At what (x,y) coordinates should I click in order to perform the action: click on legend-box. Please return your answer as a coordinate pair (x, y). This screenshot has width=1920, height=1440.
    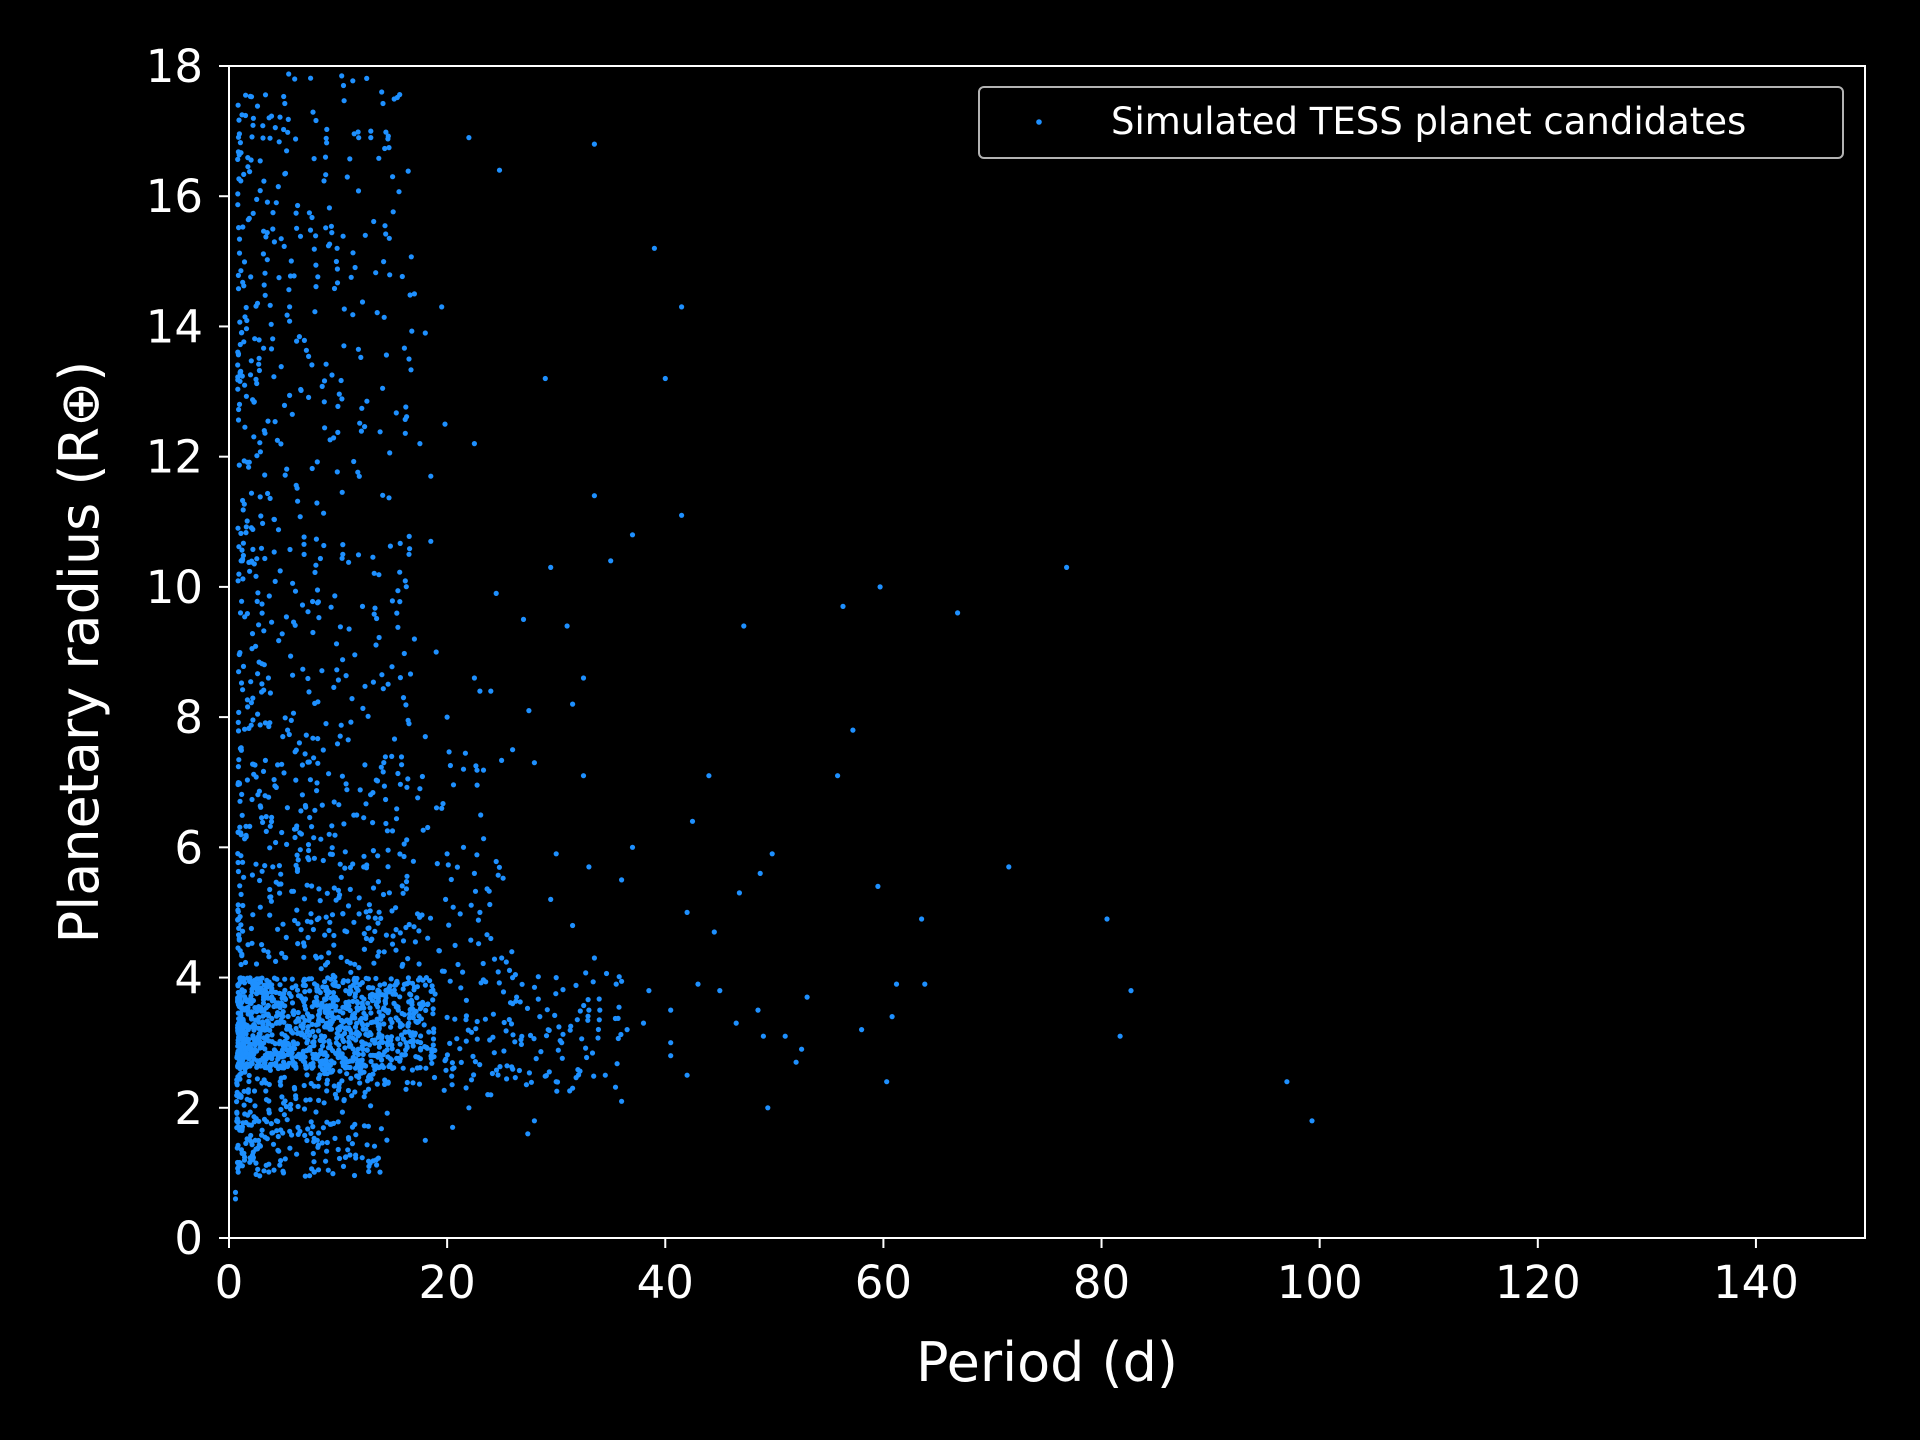
    Looking at the image, I should click on (1411, 122).